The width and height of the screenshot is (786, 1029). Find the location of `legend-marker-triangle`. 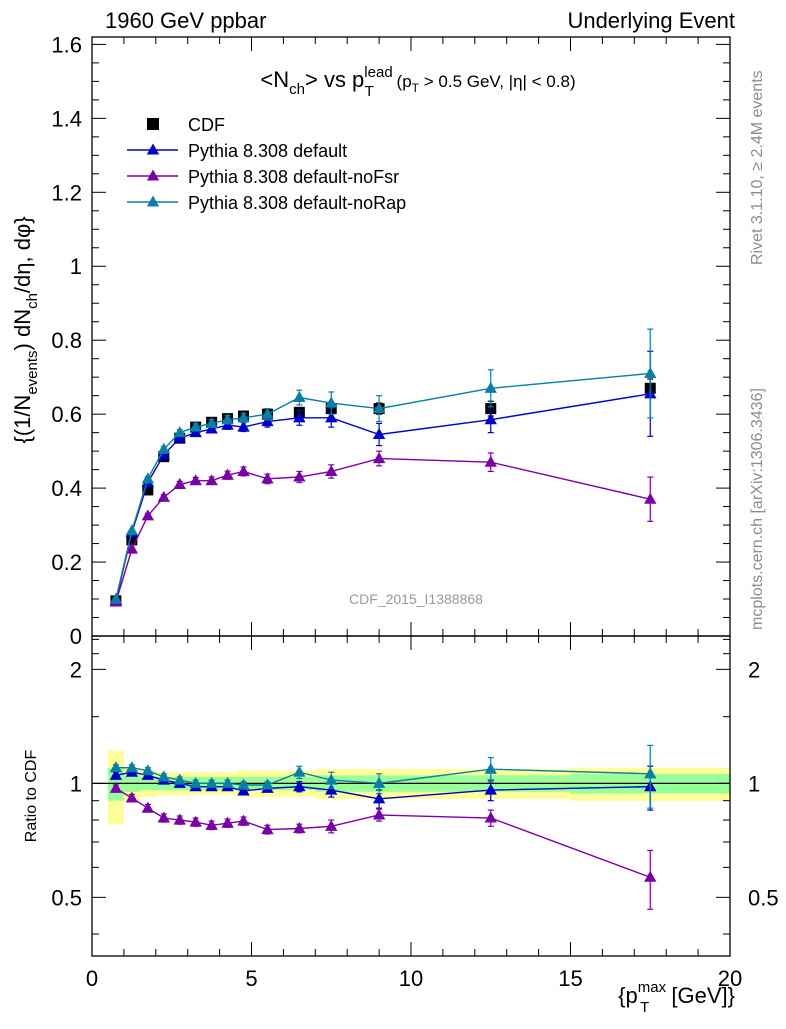

legend-marker-triangle is located at coordinates (153, 175).